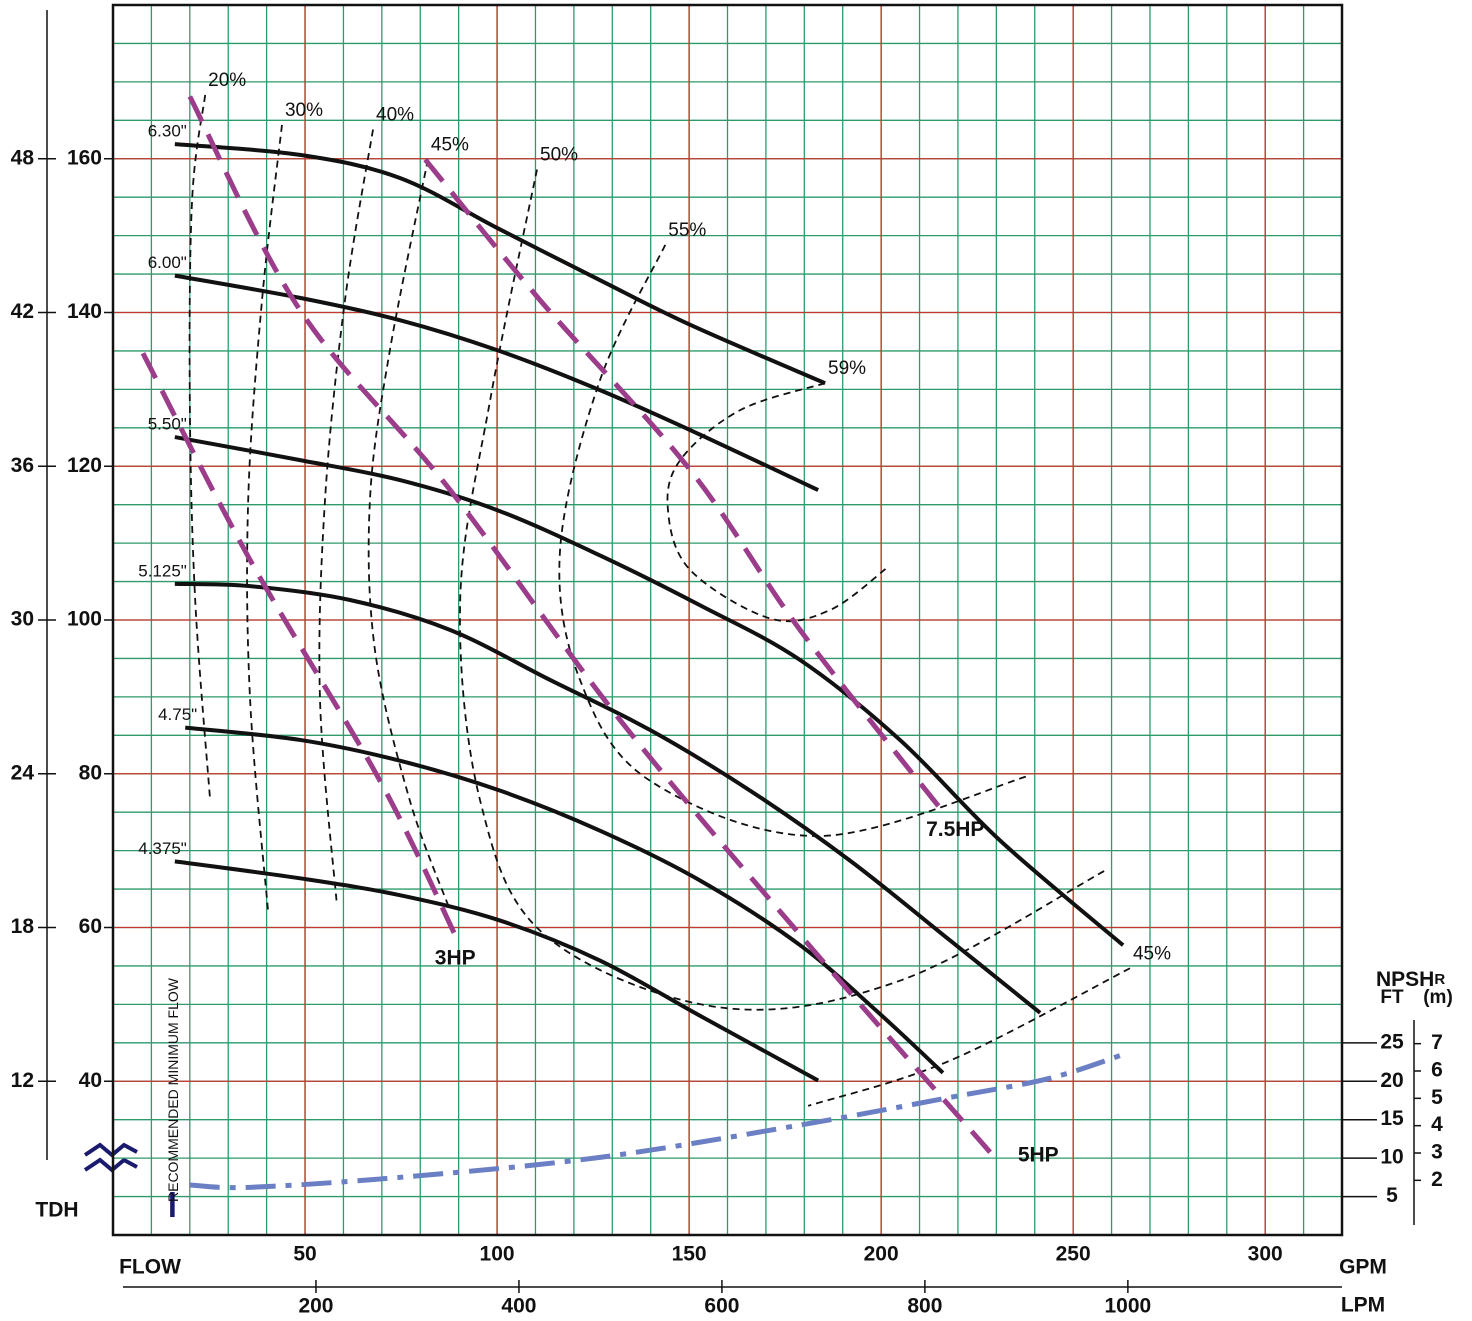 The image size is (1472, 1321). I want to click on npsh-m-tick-label: 6, so click(1437, 1070).